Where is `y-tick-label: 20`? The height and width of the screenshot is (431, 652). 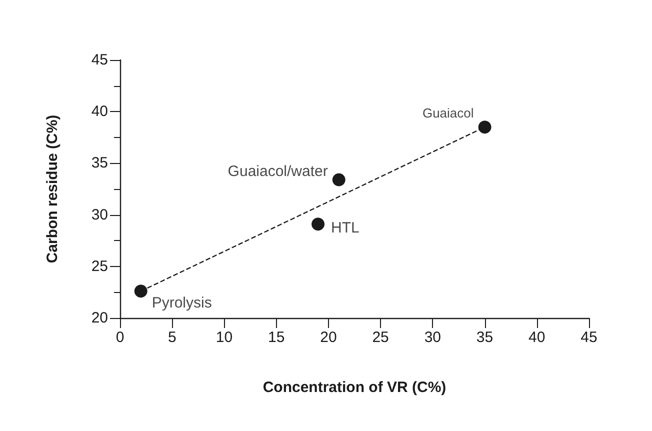 y-tick-label: 20 is located at coordinates (99, 318).